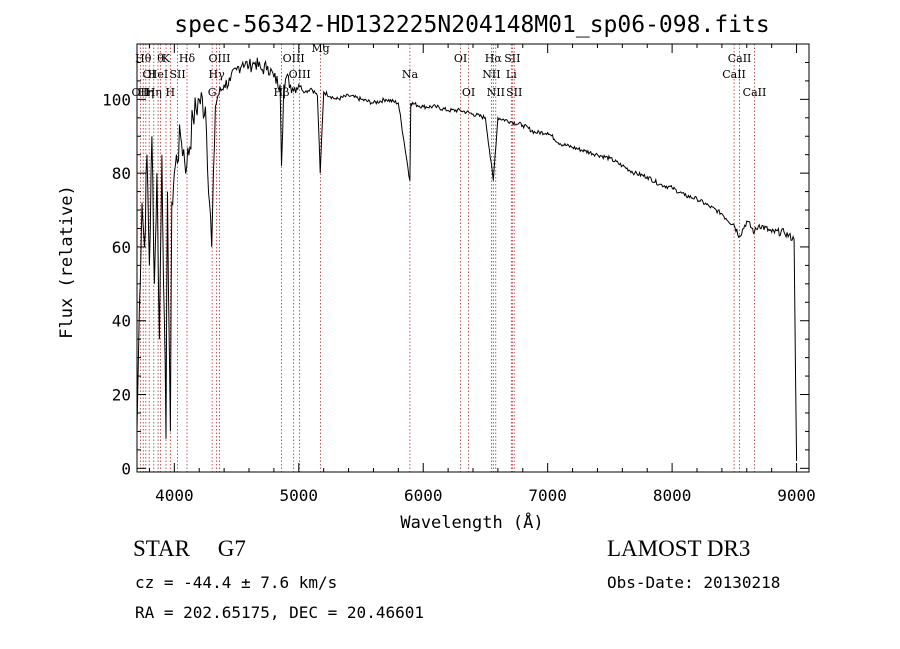 This screenshot has height=649, width=900. I want to click on object-class: STAR G7, so click(189, 549).